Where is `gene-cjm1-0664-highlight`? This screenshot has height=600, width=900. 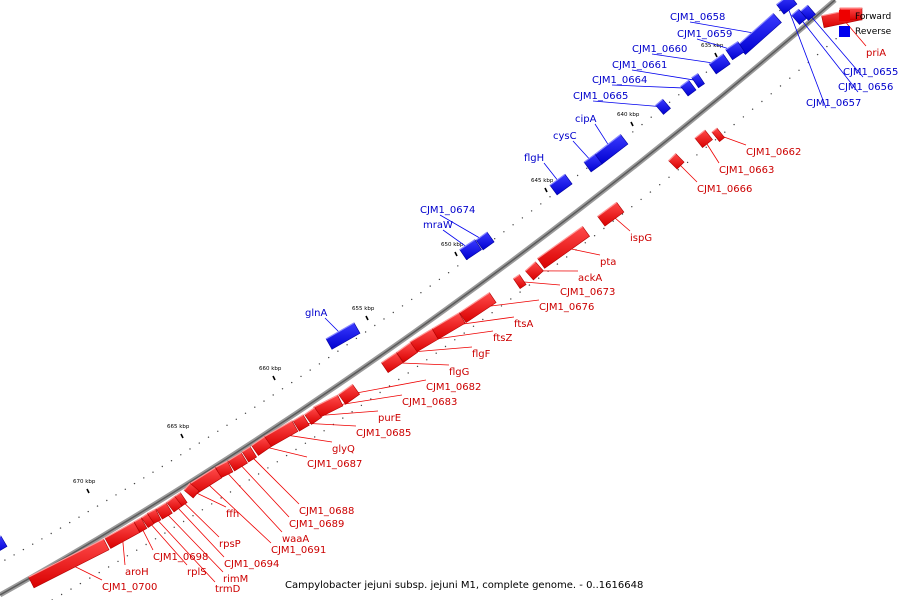
gene-cjm1-0664-highlight is located at coordinates (685, 83).